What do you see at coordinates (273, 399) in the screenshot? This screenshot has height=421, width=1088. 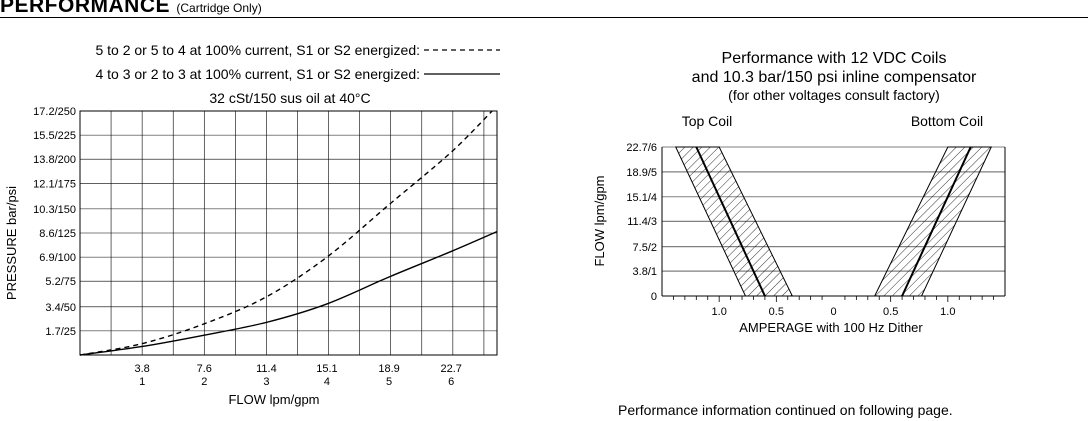 I see `left-x-axis-label: FLOW lpm/gpm` at bounding box center [273, 399].